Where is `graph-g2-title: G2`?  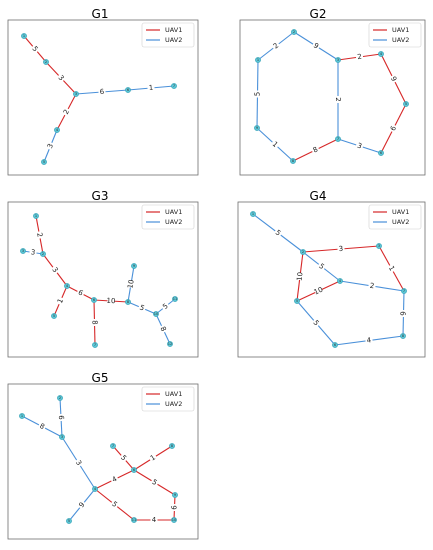 graph-g2-title: G2 is located at coordinates (318, 14).